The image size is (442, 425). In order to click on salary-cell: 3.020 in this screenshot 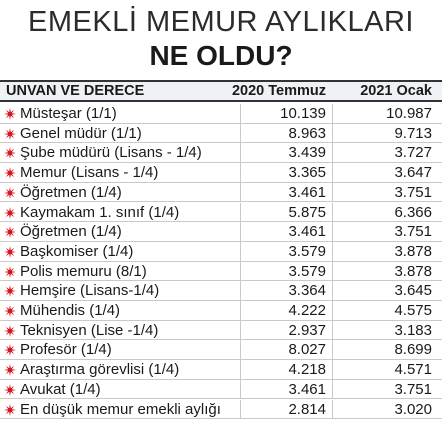, I will do `click(413, 409)`.